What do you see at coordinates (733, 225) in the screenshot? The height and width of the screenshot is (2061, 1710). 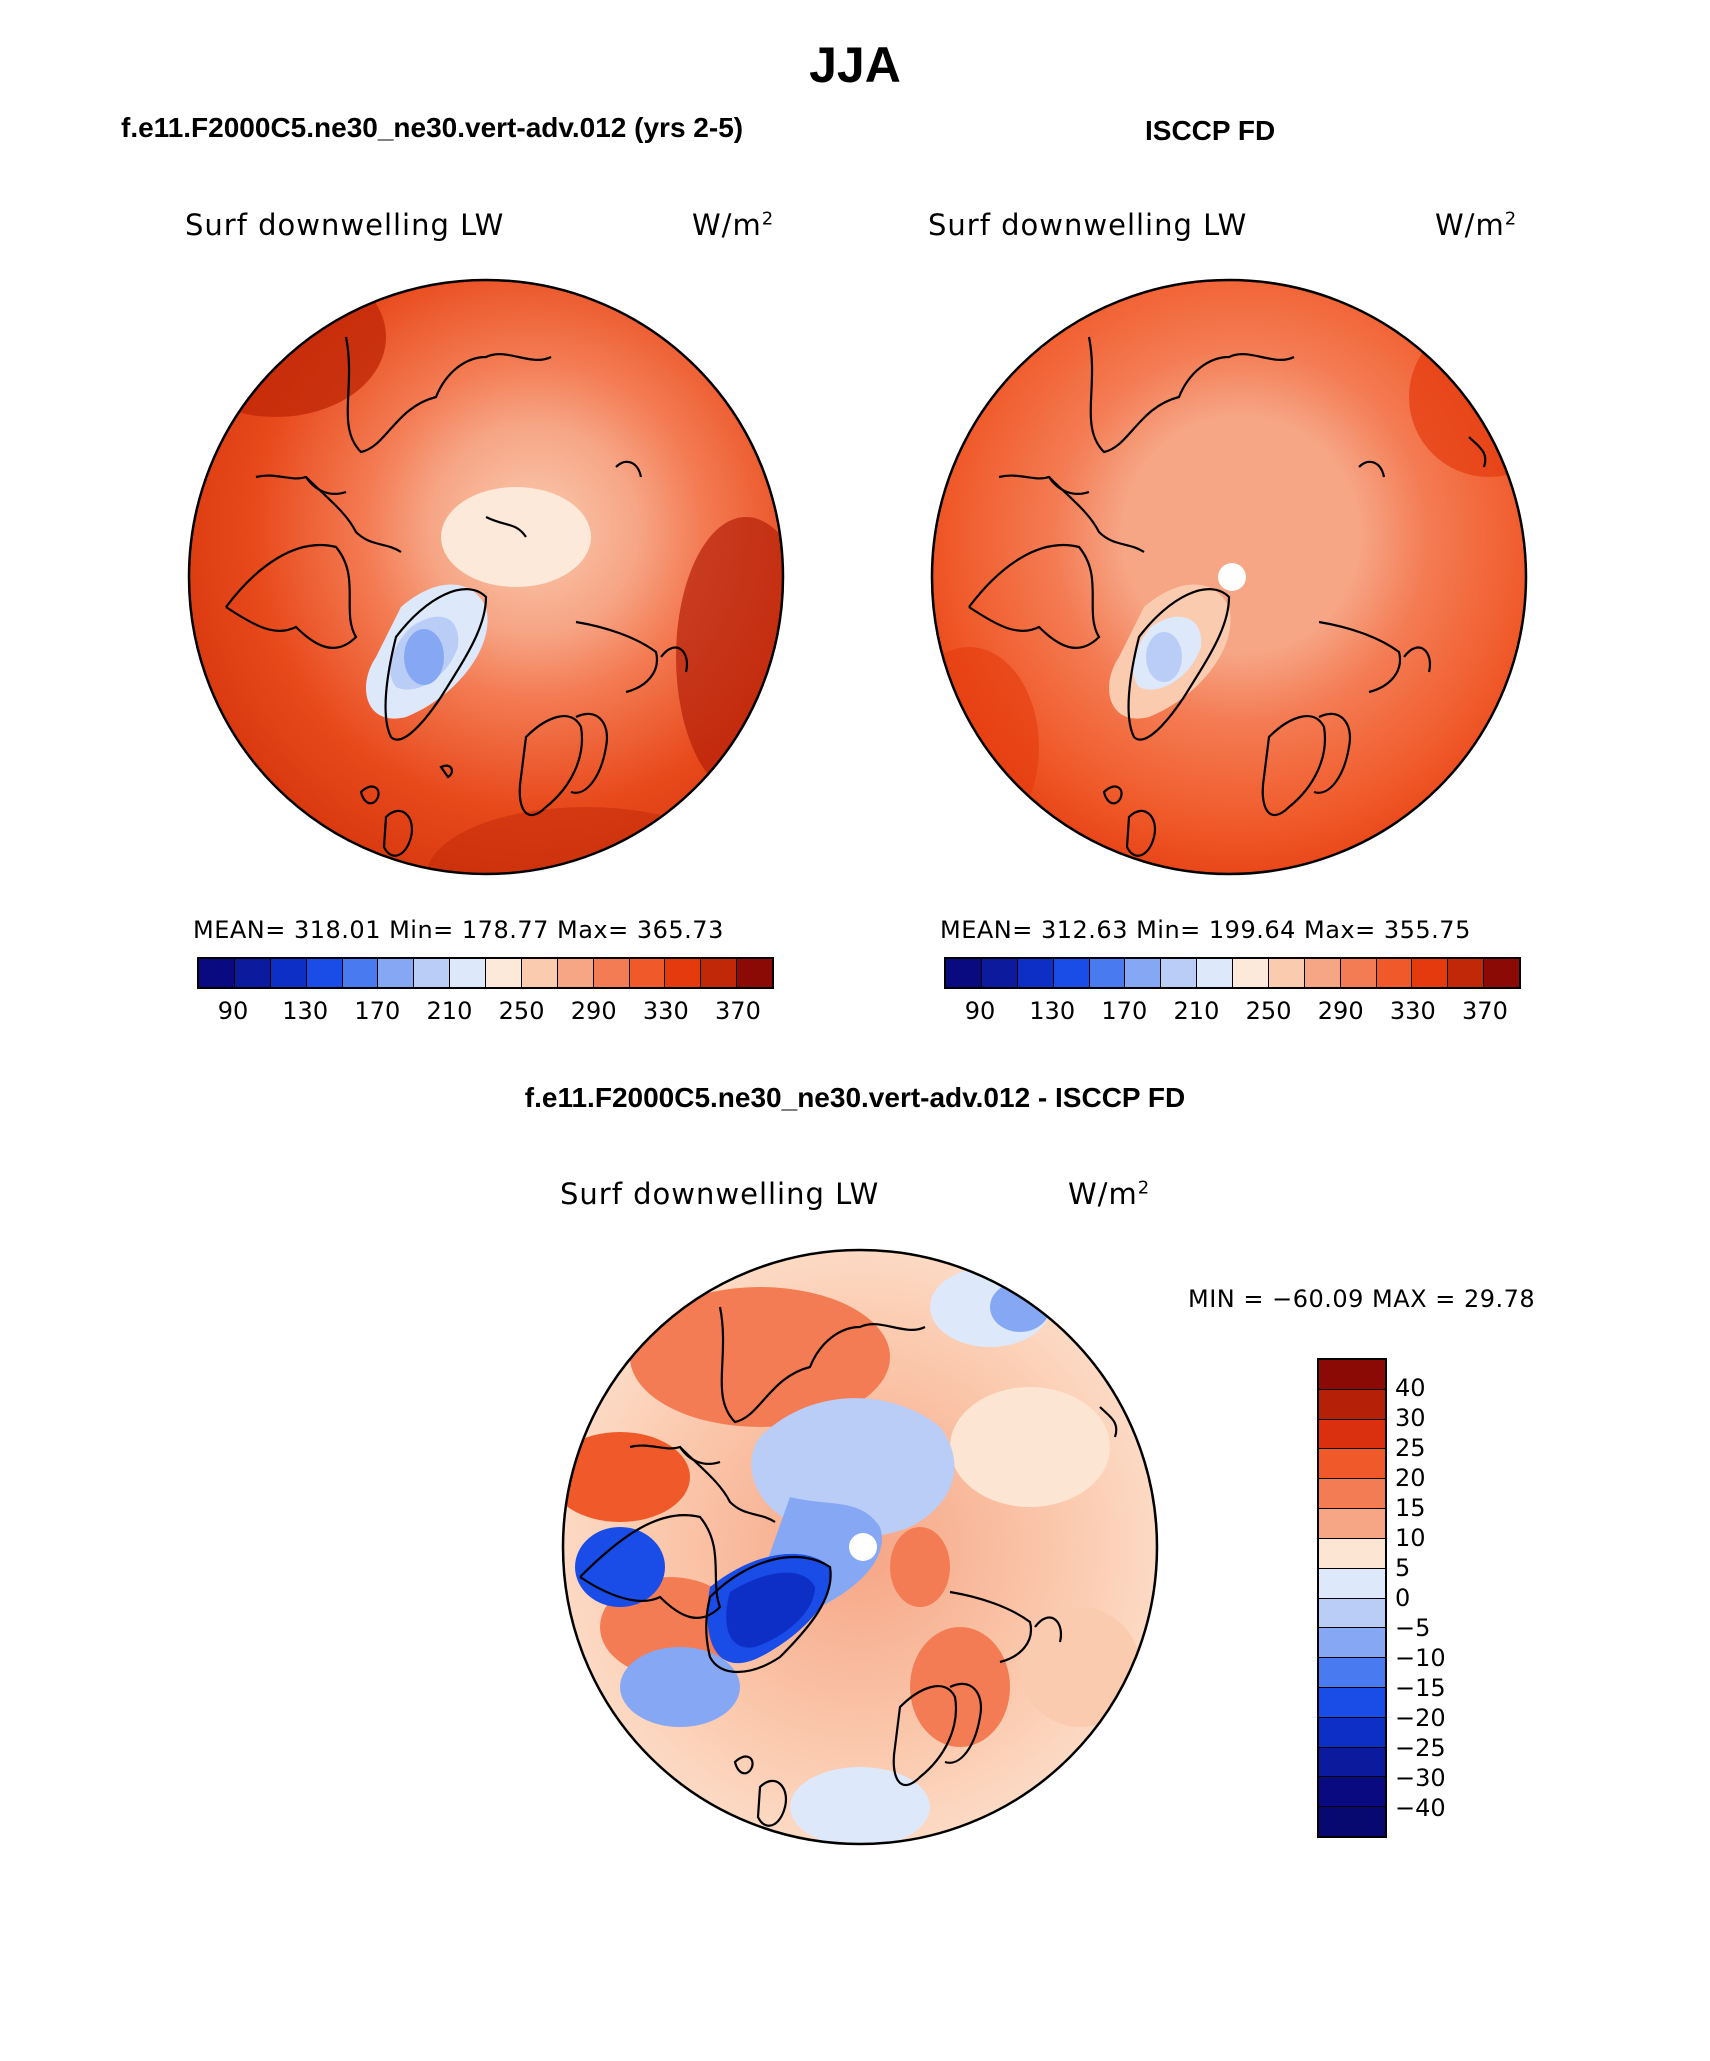 I see `model-units: W/m2` at bounding box center [733, 225].